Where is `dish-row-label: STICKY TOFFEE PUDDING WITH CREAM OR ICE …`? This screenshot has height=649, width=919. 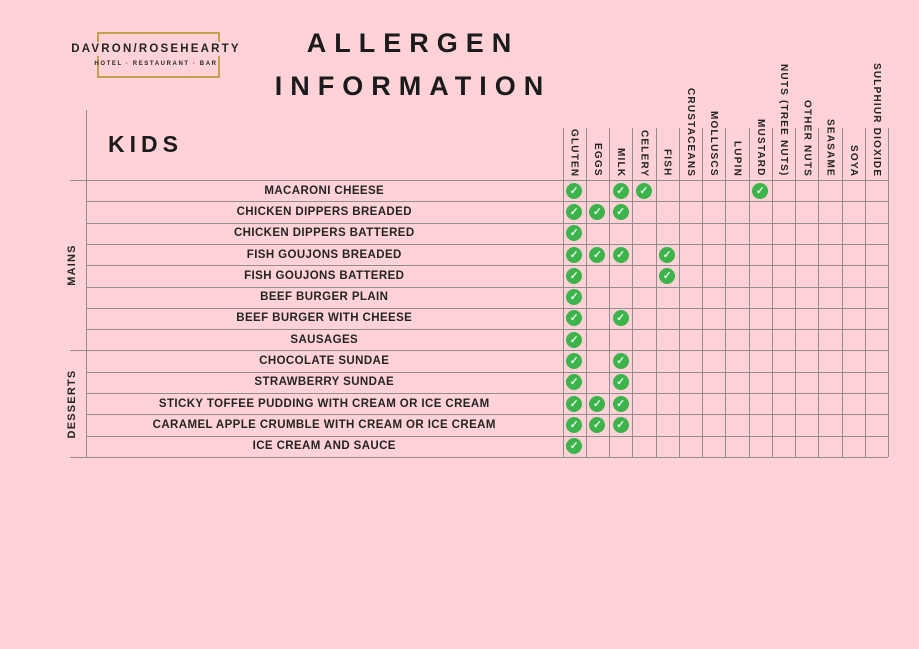 dish-row-label: STICKY TOFFEE PUDDING WITH CREAM OR ICE … is located at coordinates (324, 403).